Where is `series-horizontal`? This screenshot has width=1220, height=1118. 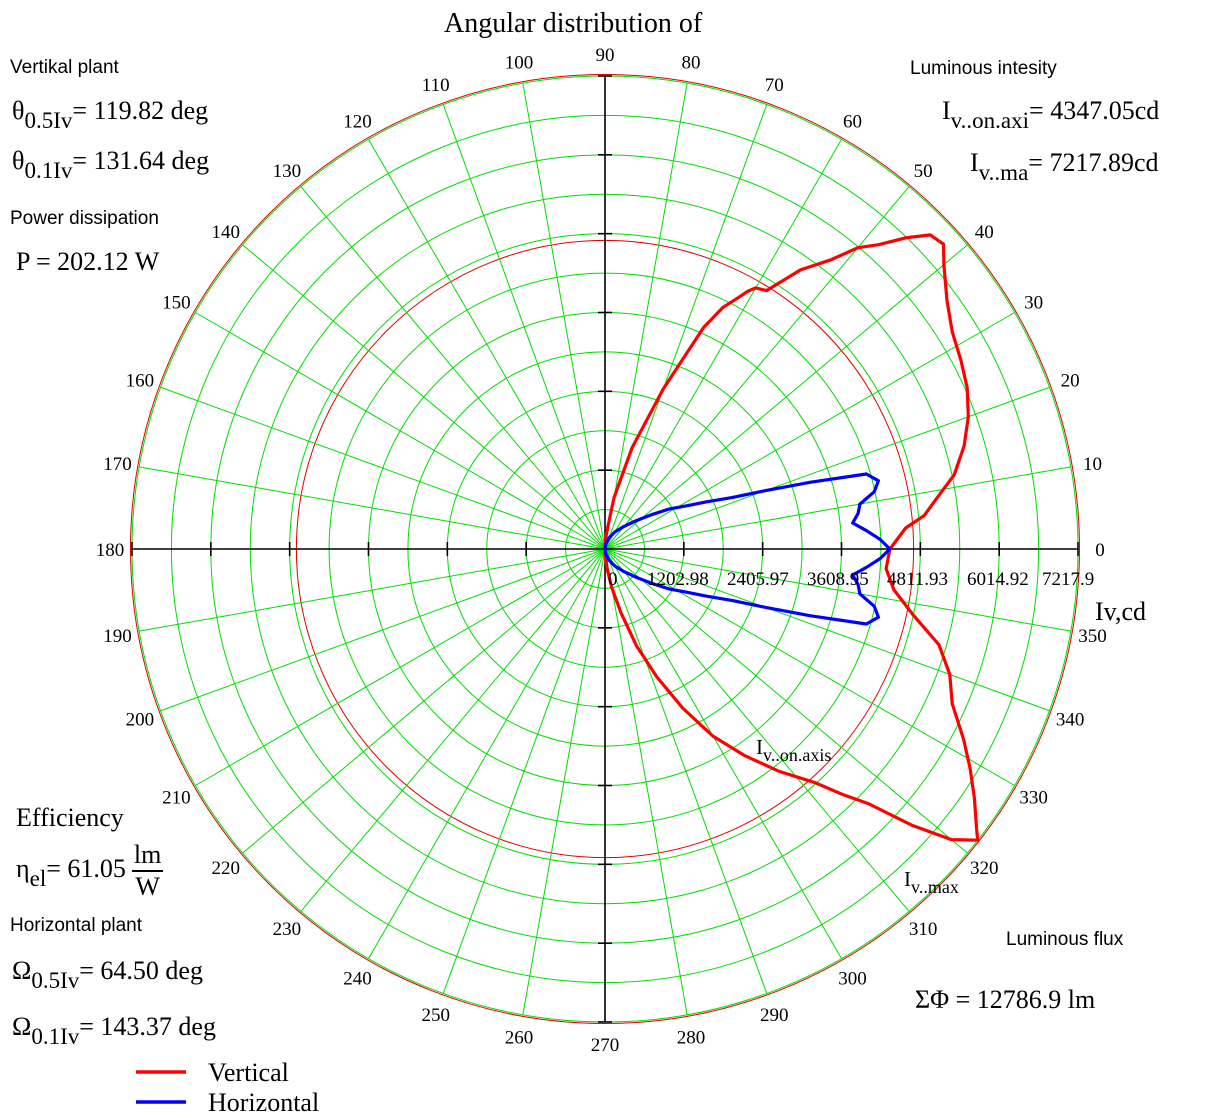 series-horizontal is located at coordinates (747, 549).